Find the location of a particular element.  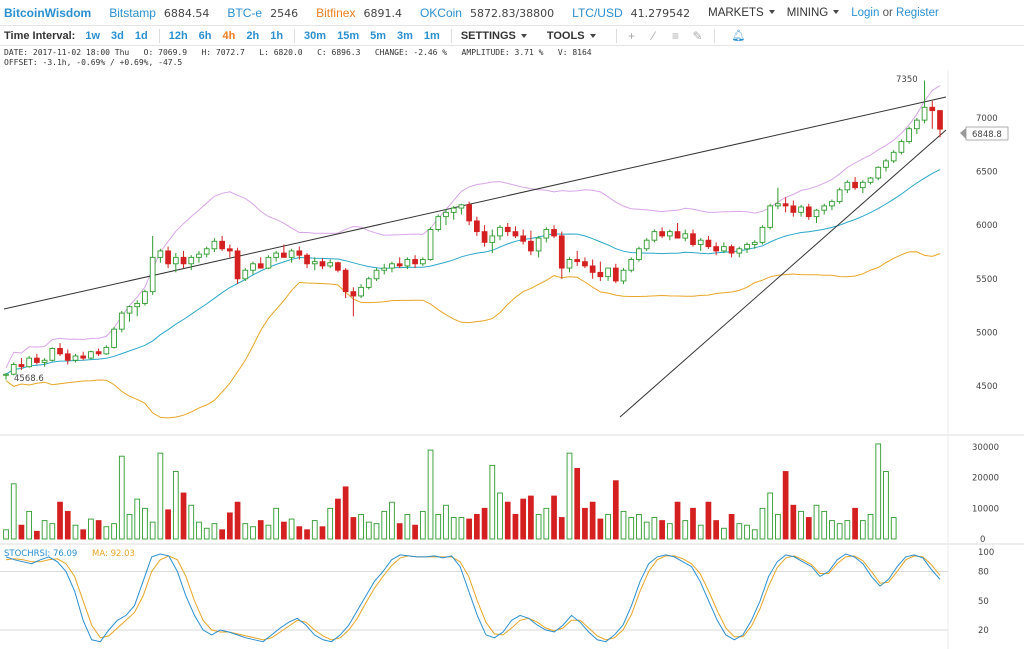

exchange-name: LTC/USD is located at coordinates (597, 12).